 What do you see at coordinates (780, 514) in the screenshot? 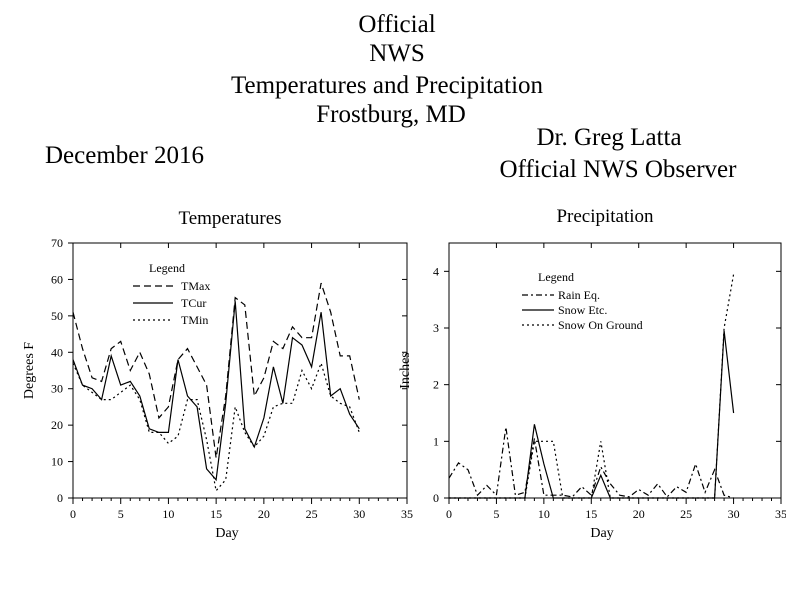
I see `precip-x-tick-label: 35` at bounding box center [780, 514].